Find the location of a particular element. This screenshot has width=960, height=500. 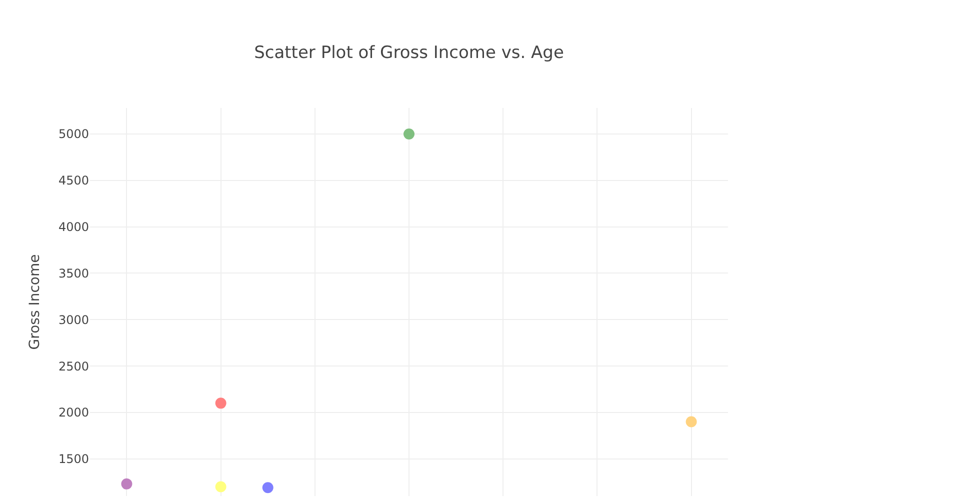

y-tick-label: 5000 is located at coordinates (73, 134).